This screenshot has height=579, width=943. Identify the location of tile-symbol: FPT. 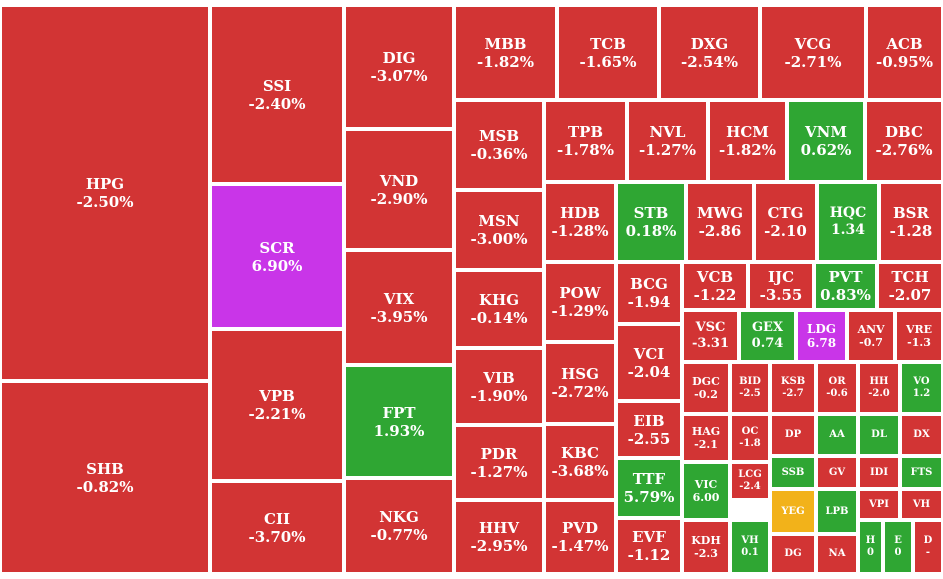
(399, 412).